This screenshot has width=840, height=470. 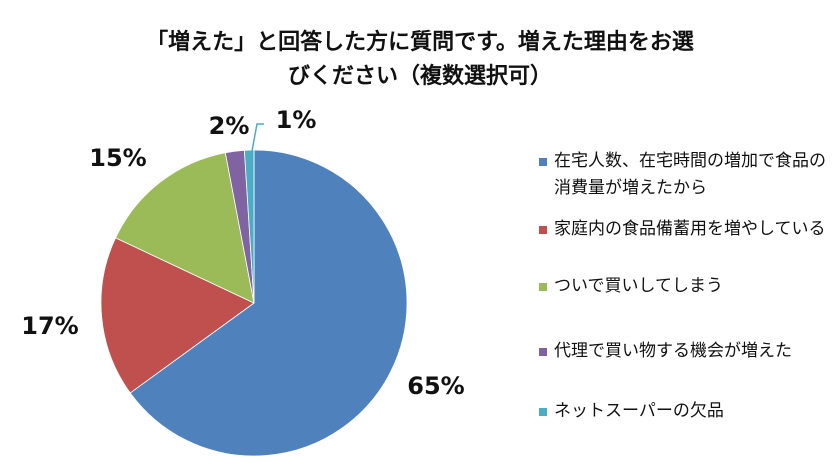 I want to click on pie-slice-net-supermarket, so click(x=249, y=226).